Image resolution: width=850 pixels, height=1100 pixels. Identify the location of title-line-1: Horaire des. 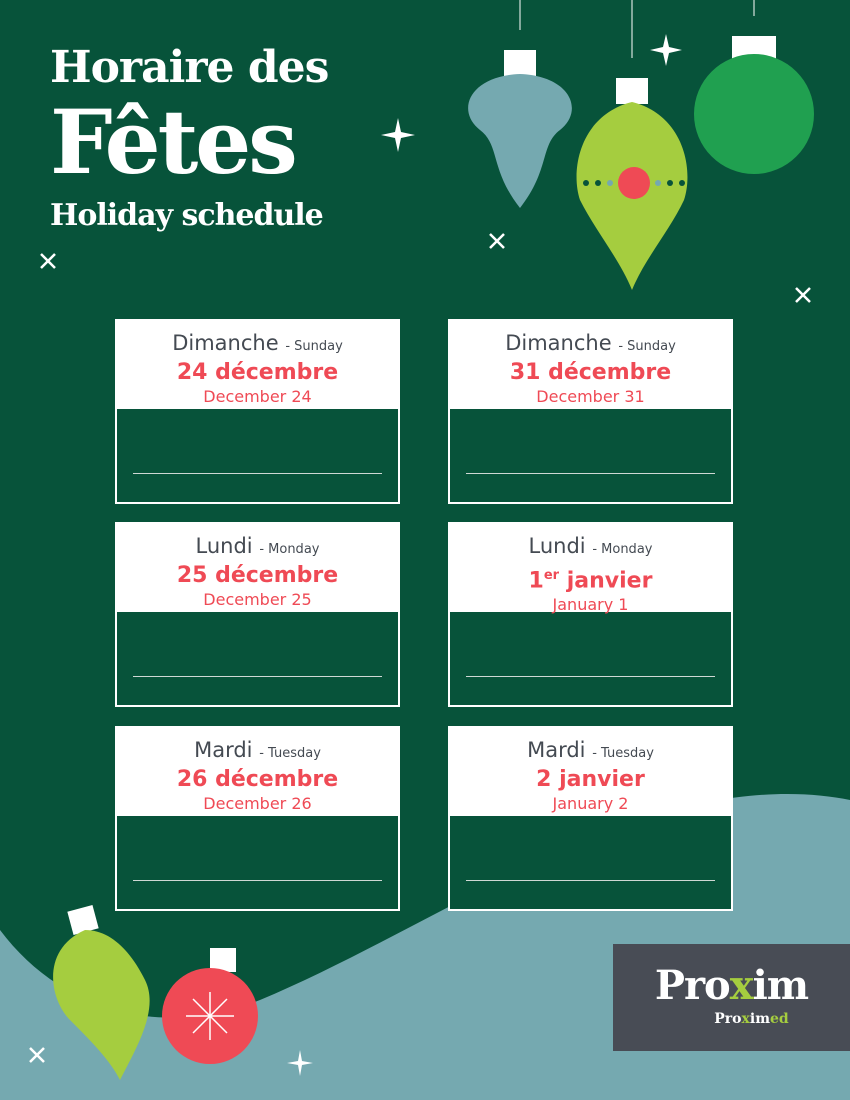
(189, 67).